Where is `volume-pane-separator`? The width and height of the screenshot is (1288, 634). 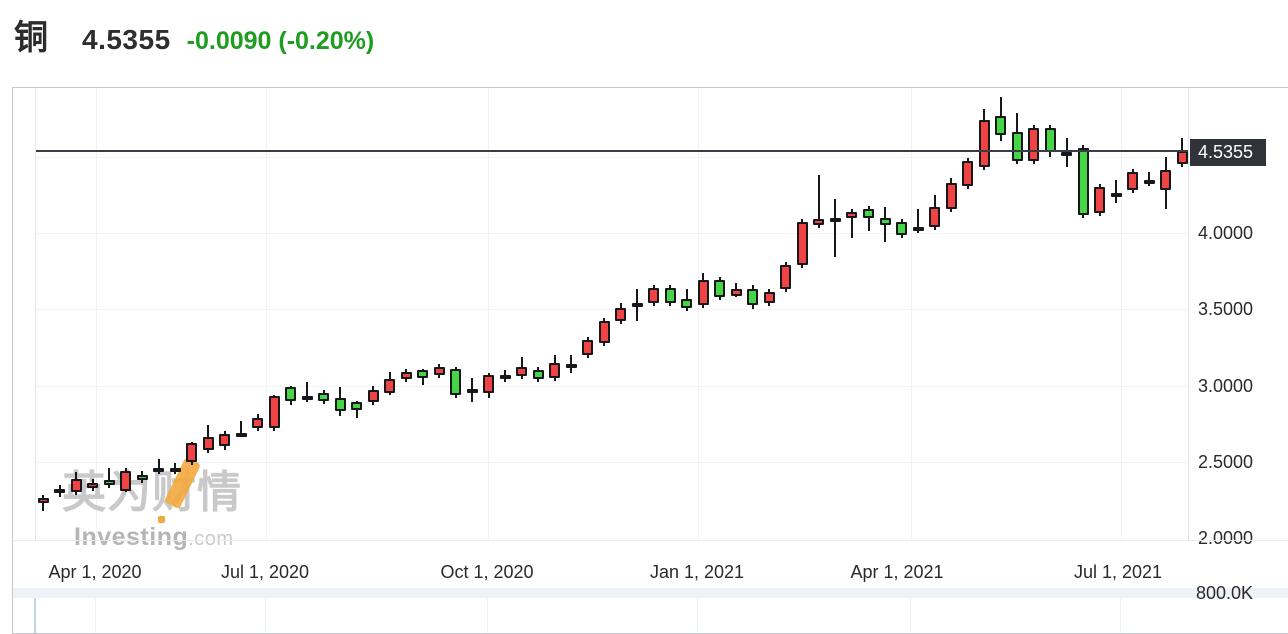
volume-pane-separator is located at coordinates (650, 593).